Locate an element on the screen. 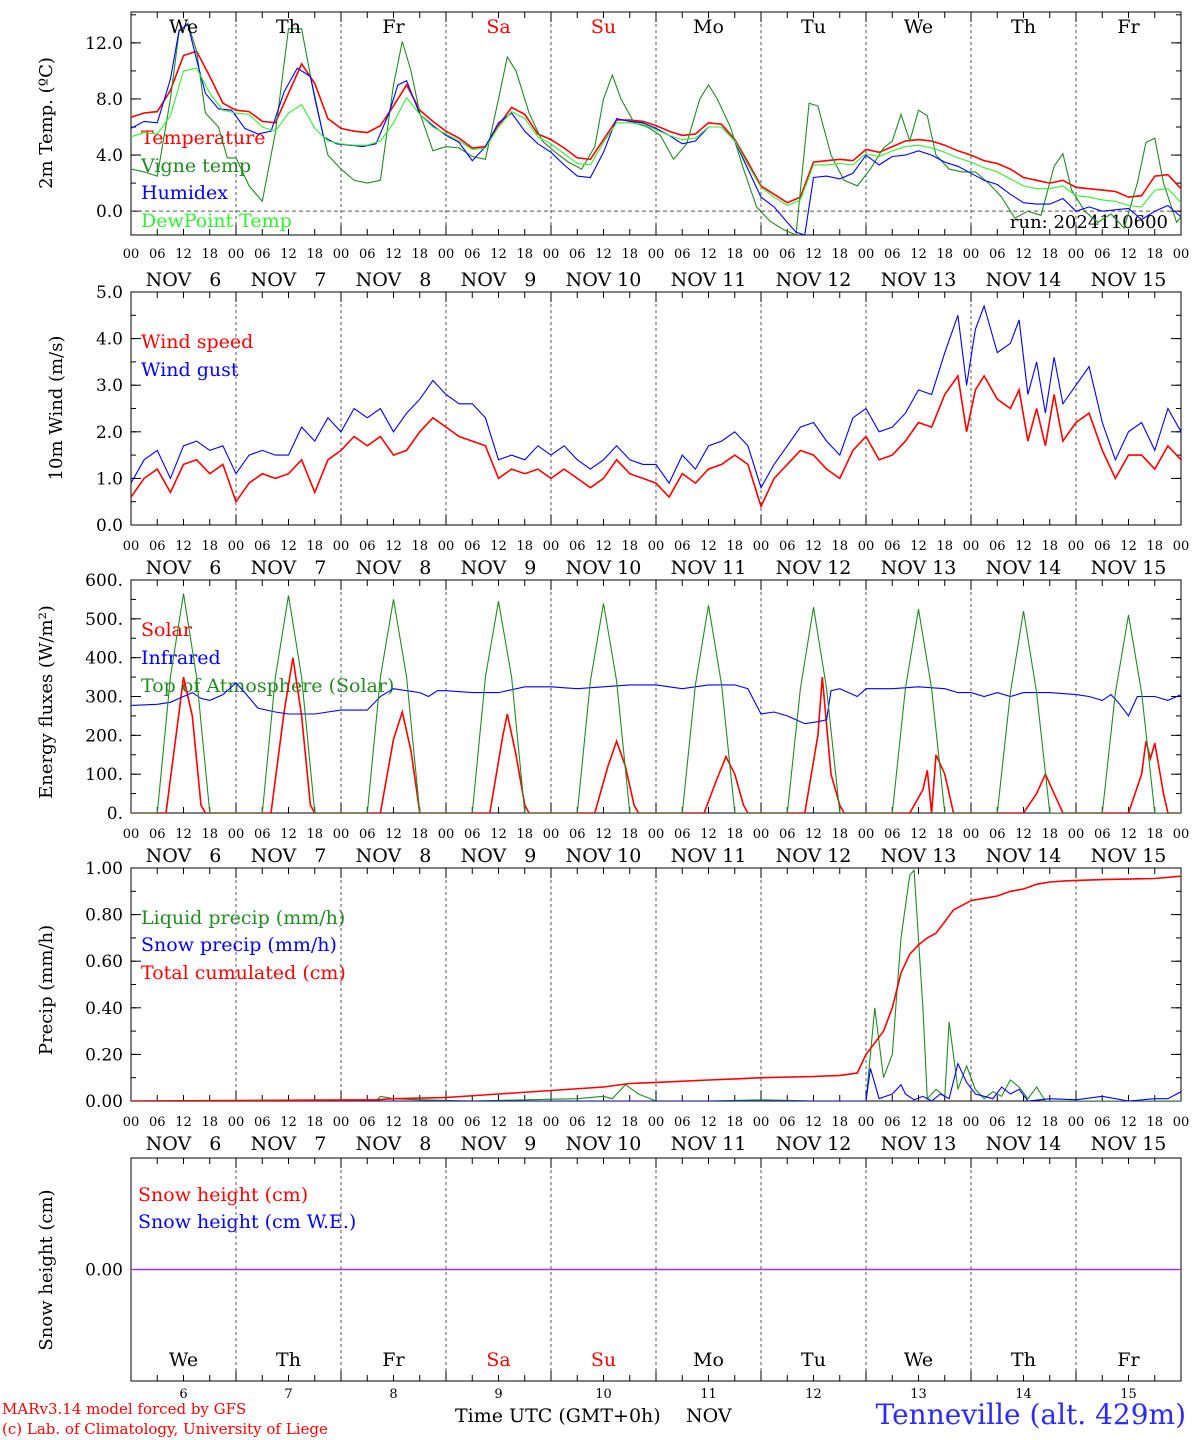 This screenshot has height=1440, width=1194. weekday-label-bottom: We is located at coordinates (918, 1360).